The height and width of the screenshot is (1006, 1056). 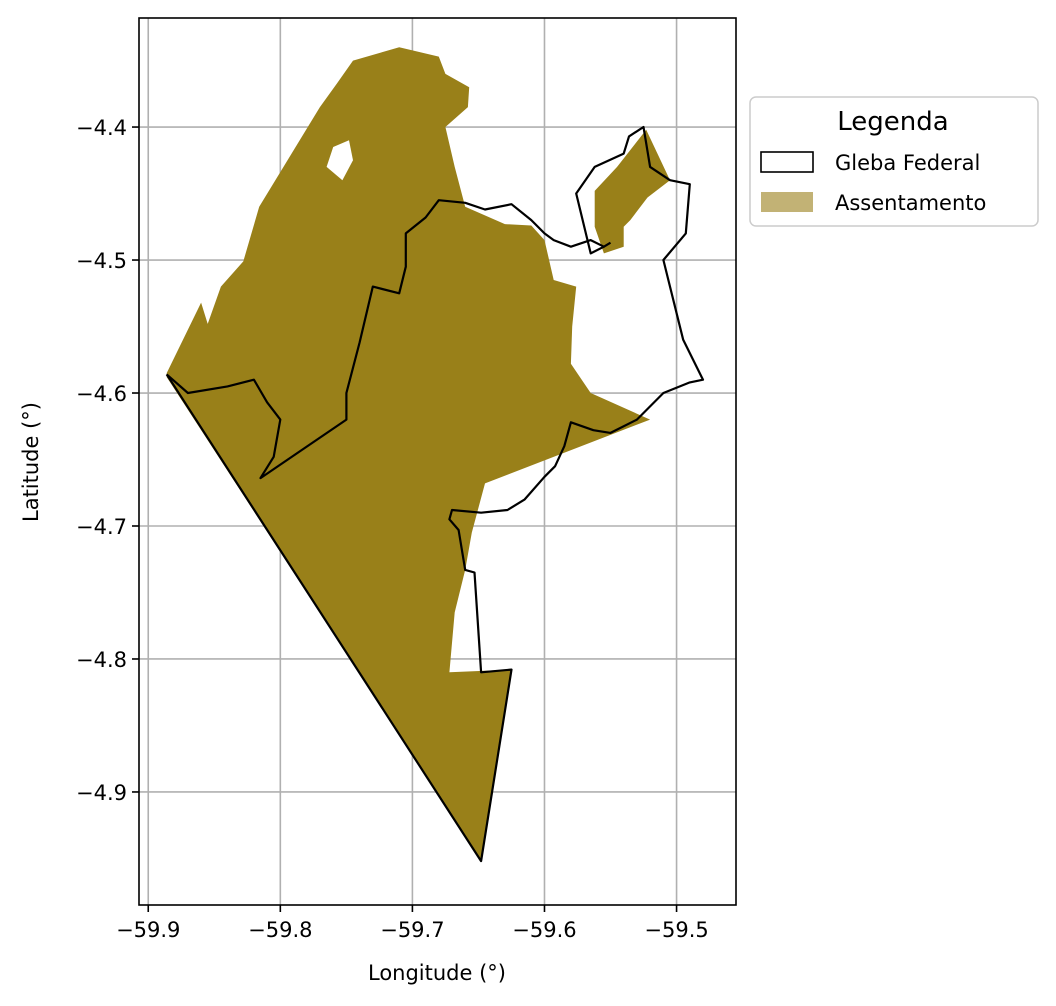 What do you see at coordinates (892, 122) in the screenshot?
I see `legend-title: Legenda` at bounding box center [892, 122].